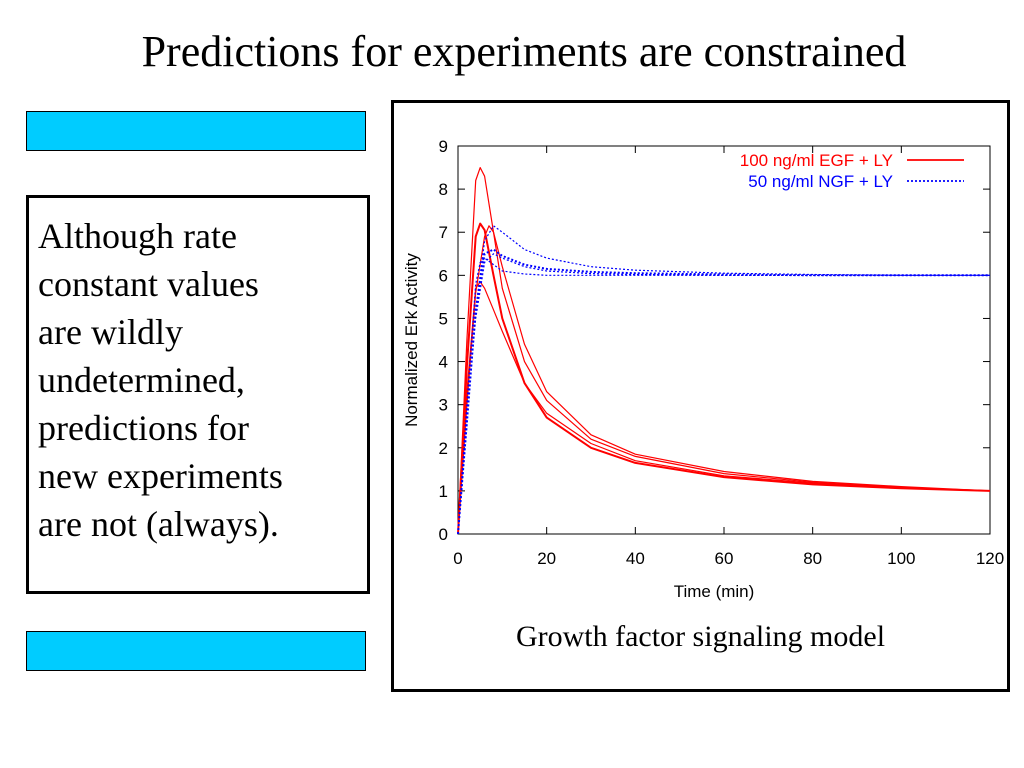 This screenshot has width=1024, height=768. What do you see at coordinates (411, 340) in the screenshot?
I see `y-axis-label: Normalized Erk Activity` at bounding box center [411, 340].